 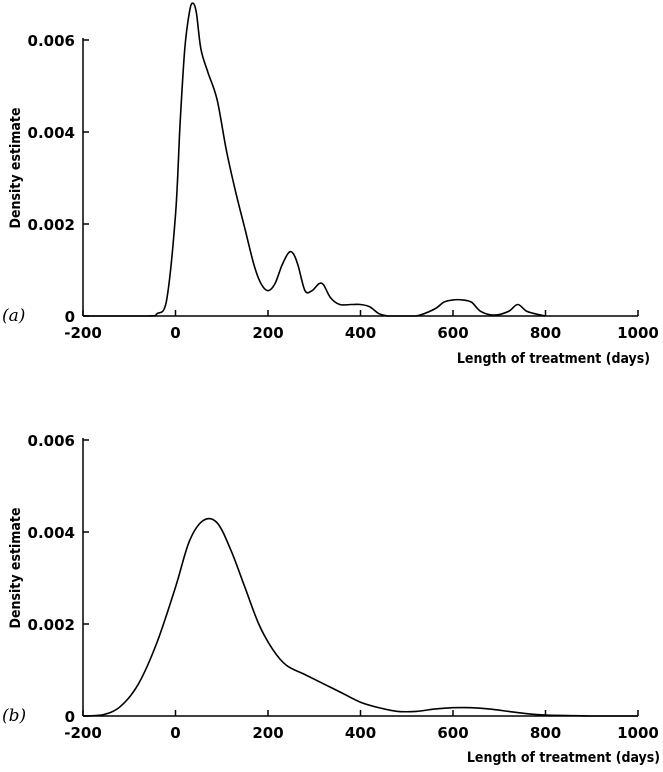 I want to click on panel-b-y-tick-label: 0, so click(x=70, y=717).